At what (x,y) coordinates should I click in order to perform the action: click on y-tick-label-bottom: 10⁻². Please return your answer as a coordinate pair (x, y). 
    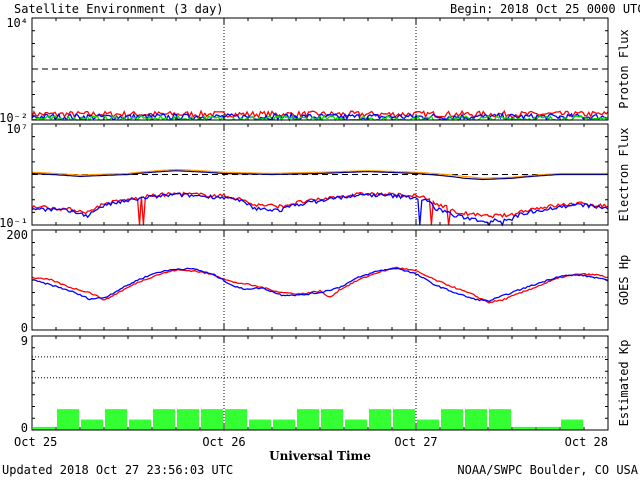
    Looking at the image, I should click on (14, 118).